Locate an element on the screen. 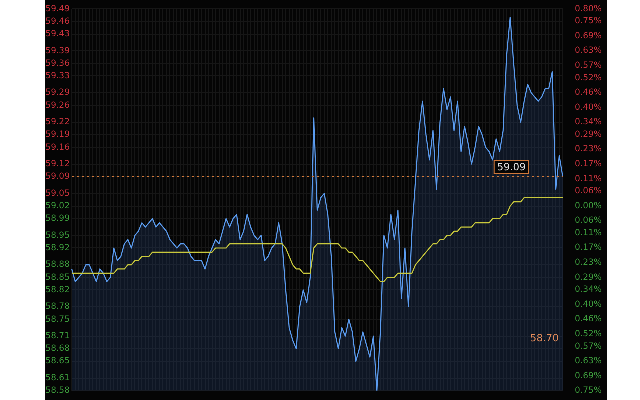  y-tick-label: 58.61 is located at coordinates (58, 379).